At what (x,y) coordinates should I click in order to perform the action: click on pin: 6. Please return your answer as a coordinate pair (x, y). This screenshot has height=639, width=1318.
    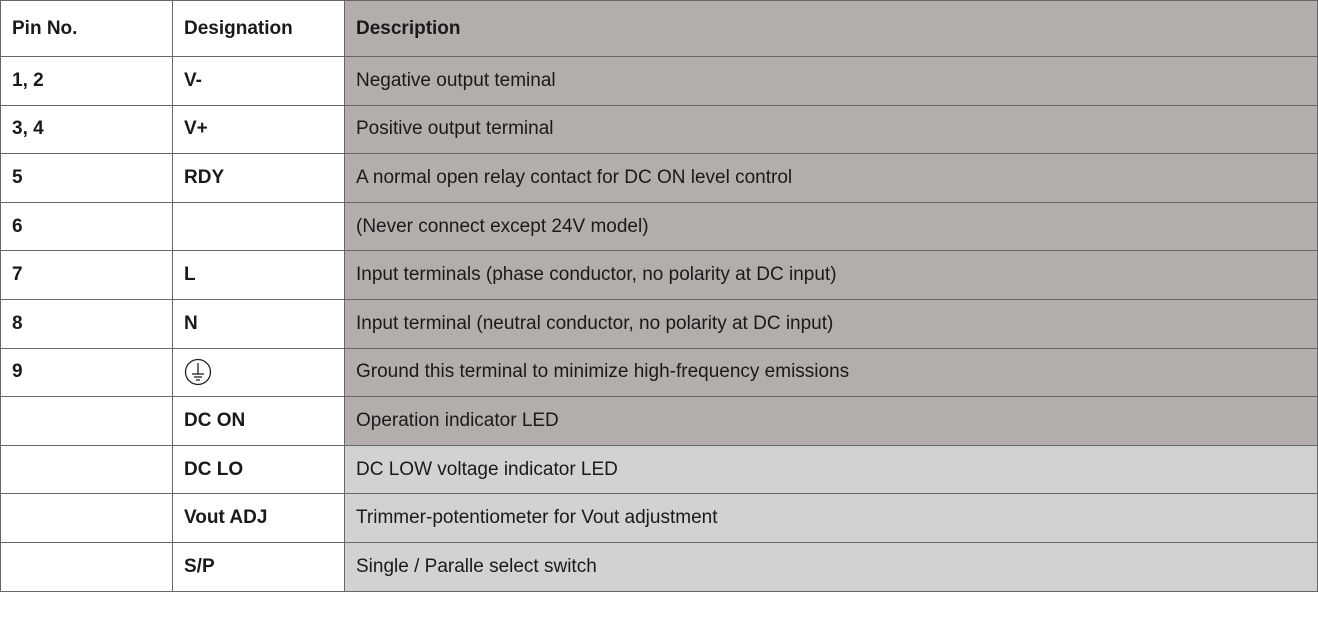
    Looking at the image, I should click on (86, 226).